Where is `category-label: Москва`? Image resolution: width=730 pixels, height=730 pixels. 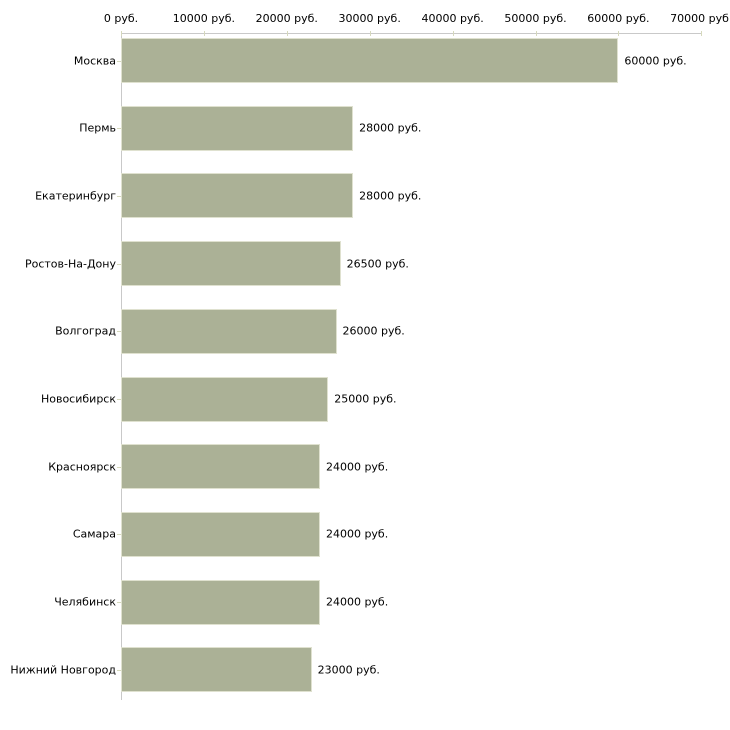 category-label: Москва is located at coordinates (94, 60).